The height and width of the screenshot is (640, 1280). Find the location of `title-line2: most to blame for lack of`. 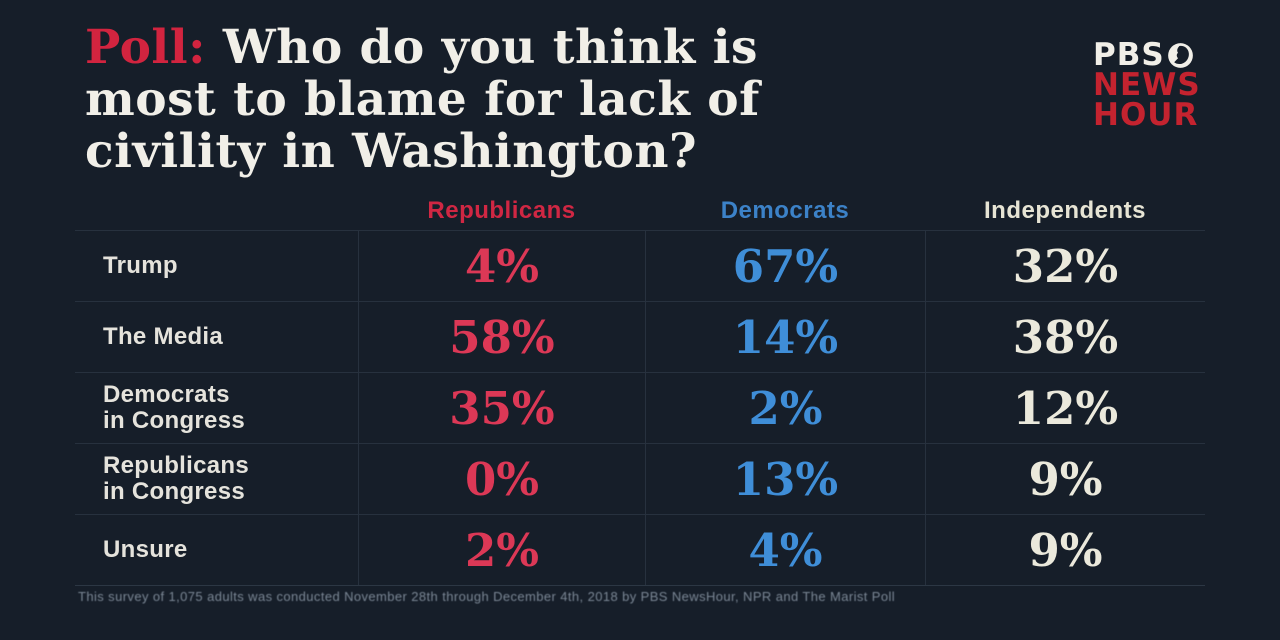

title-line2: most to blame for lack of is located at coordinates (422, 99).